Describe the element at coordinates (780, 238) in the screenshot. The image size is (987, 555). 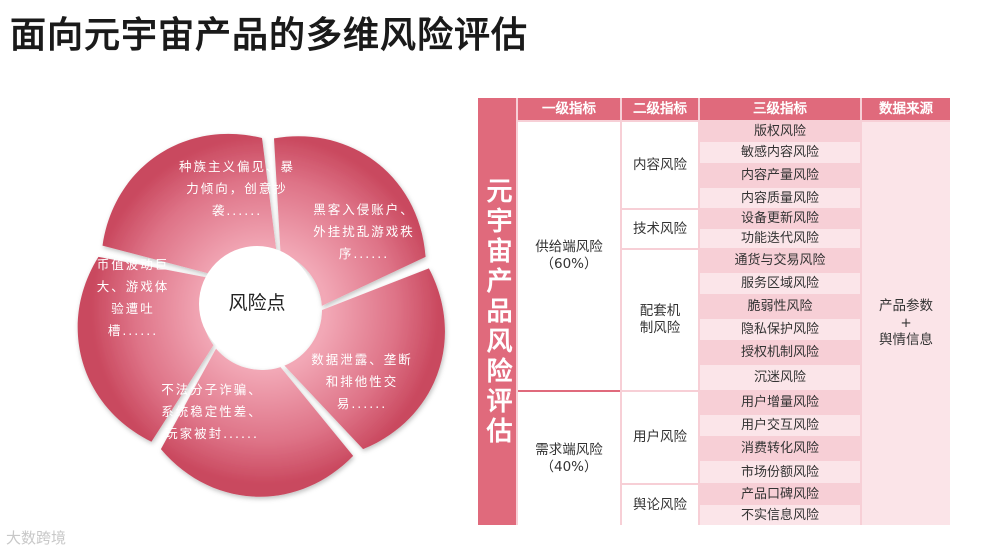
I see `level3-cell: 功能迭代风险` at that location.